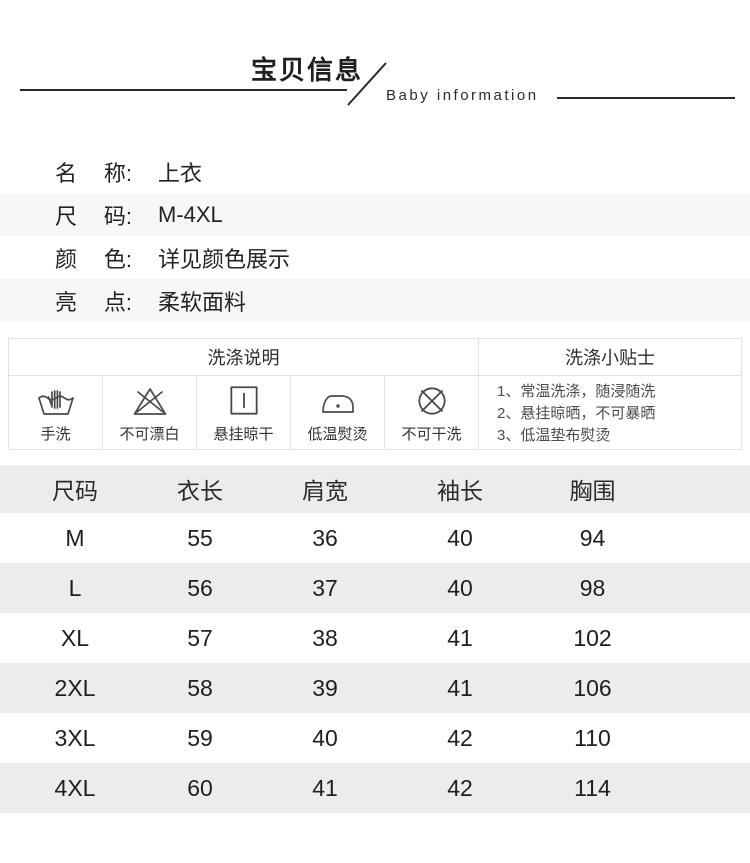 Image resolution: width=750 pixels, height=863 pixels. I want to click on info-row-name: 名 称: 上衣, so click(375, 171).